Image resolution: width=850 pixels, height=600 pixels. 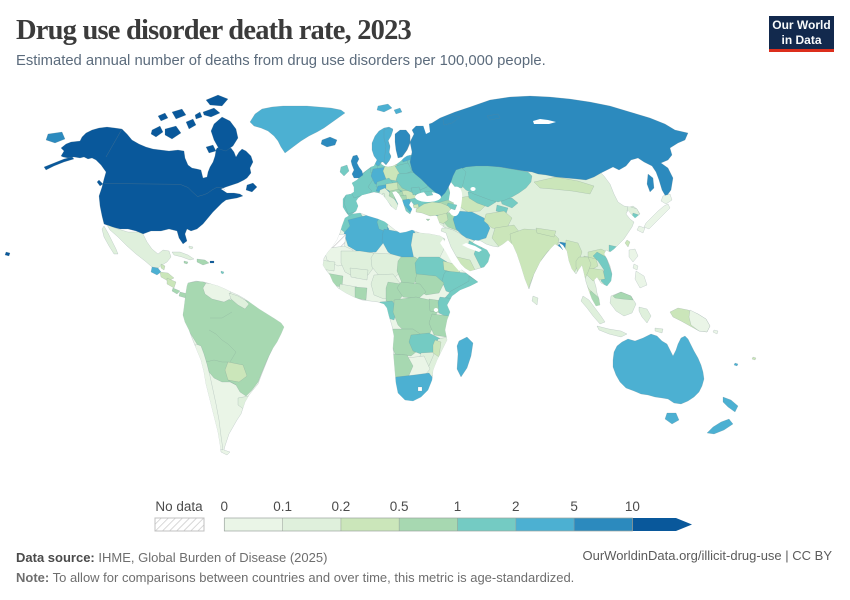 I want to click on svg-text: No data, so click(x=179, y=506).